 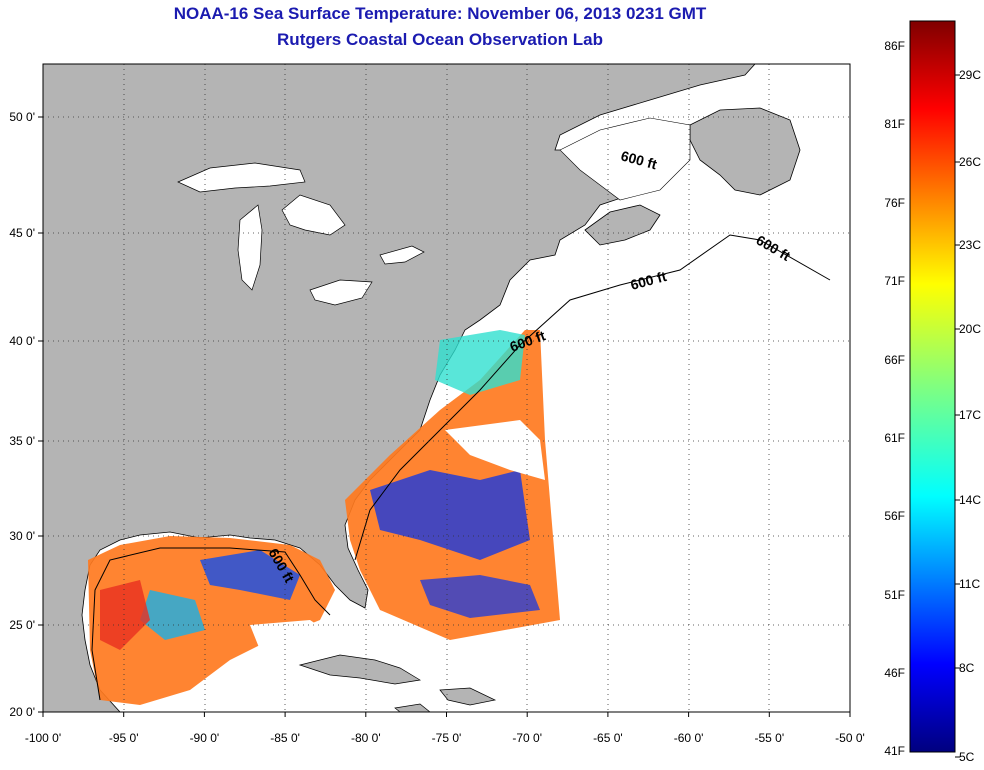 What do you see at coordinates (894, 203) in the screenshot?
I see `colorbar-f-label: 76F` at bounding box center [894, 203].